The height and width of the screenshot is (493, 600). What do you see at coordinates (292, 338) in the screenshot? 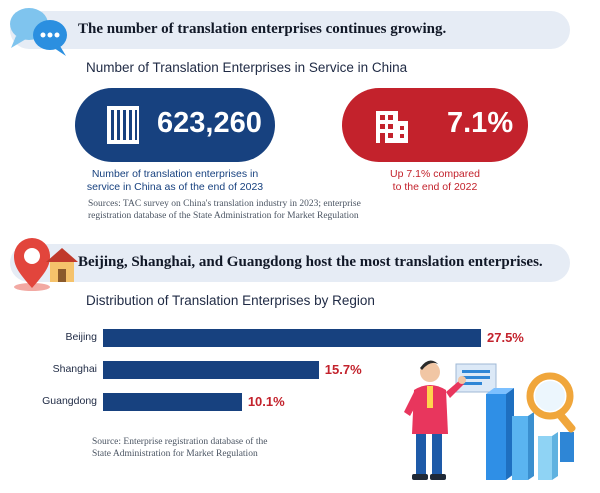
I see `bar-beijing` at bounding box center [292, 338].